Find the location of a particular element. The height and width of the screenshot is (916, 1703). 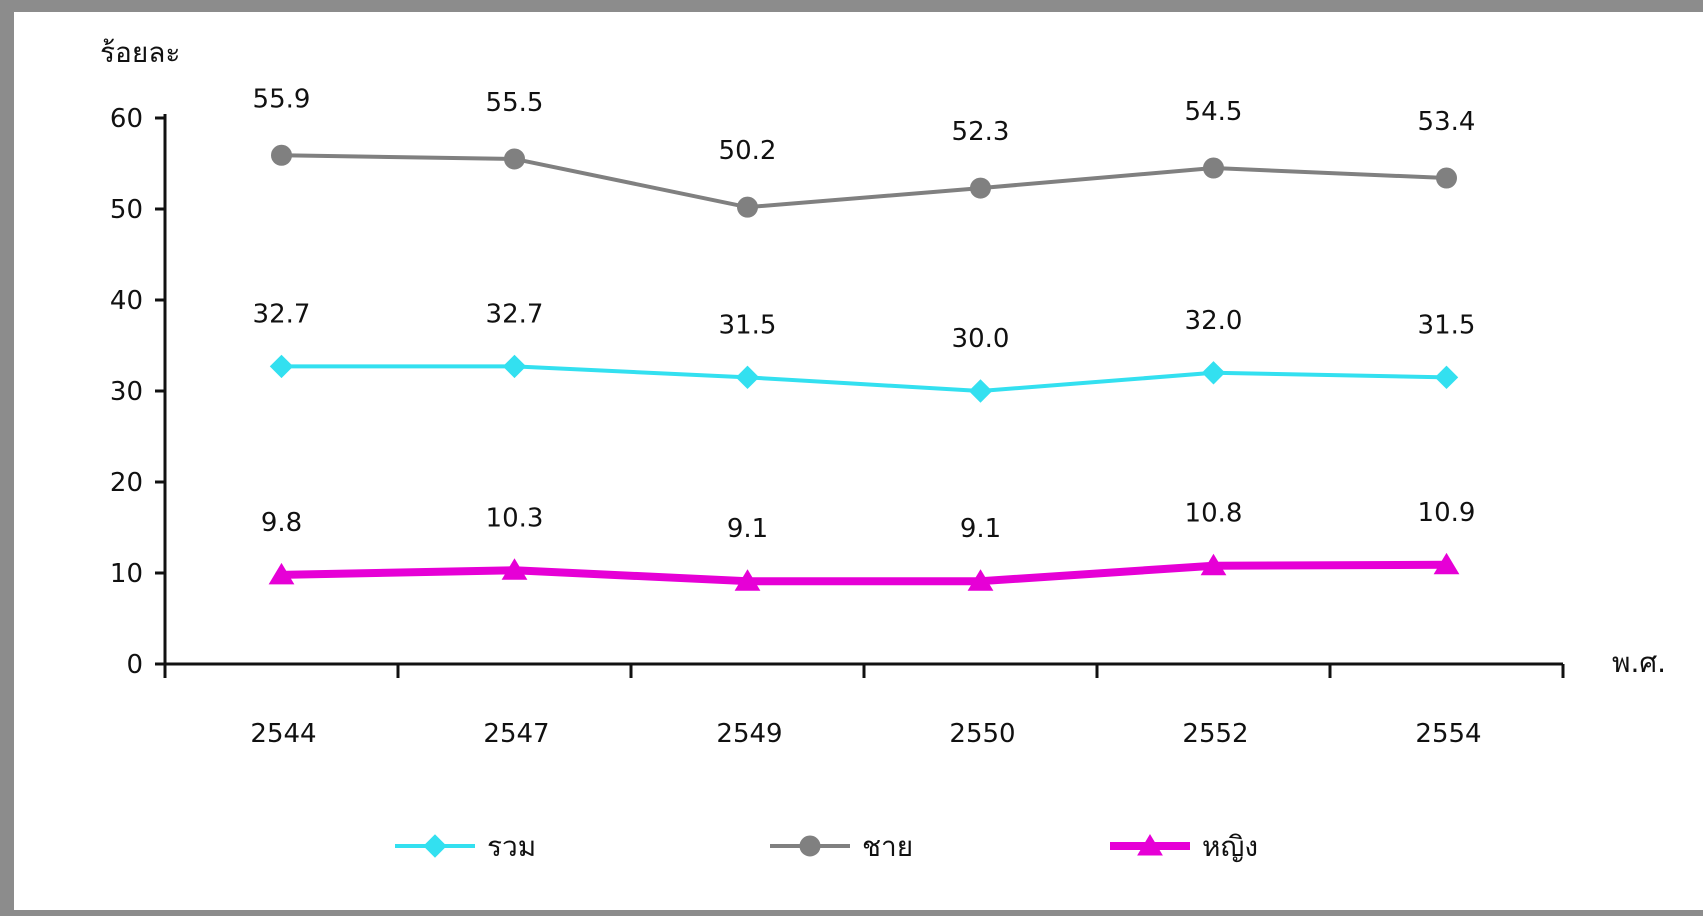

x-axis-title: พ.ศ. is located at coordinates (1639, 662).